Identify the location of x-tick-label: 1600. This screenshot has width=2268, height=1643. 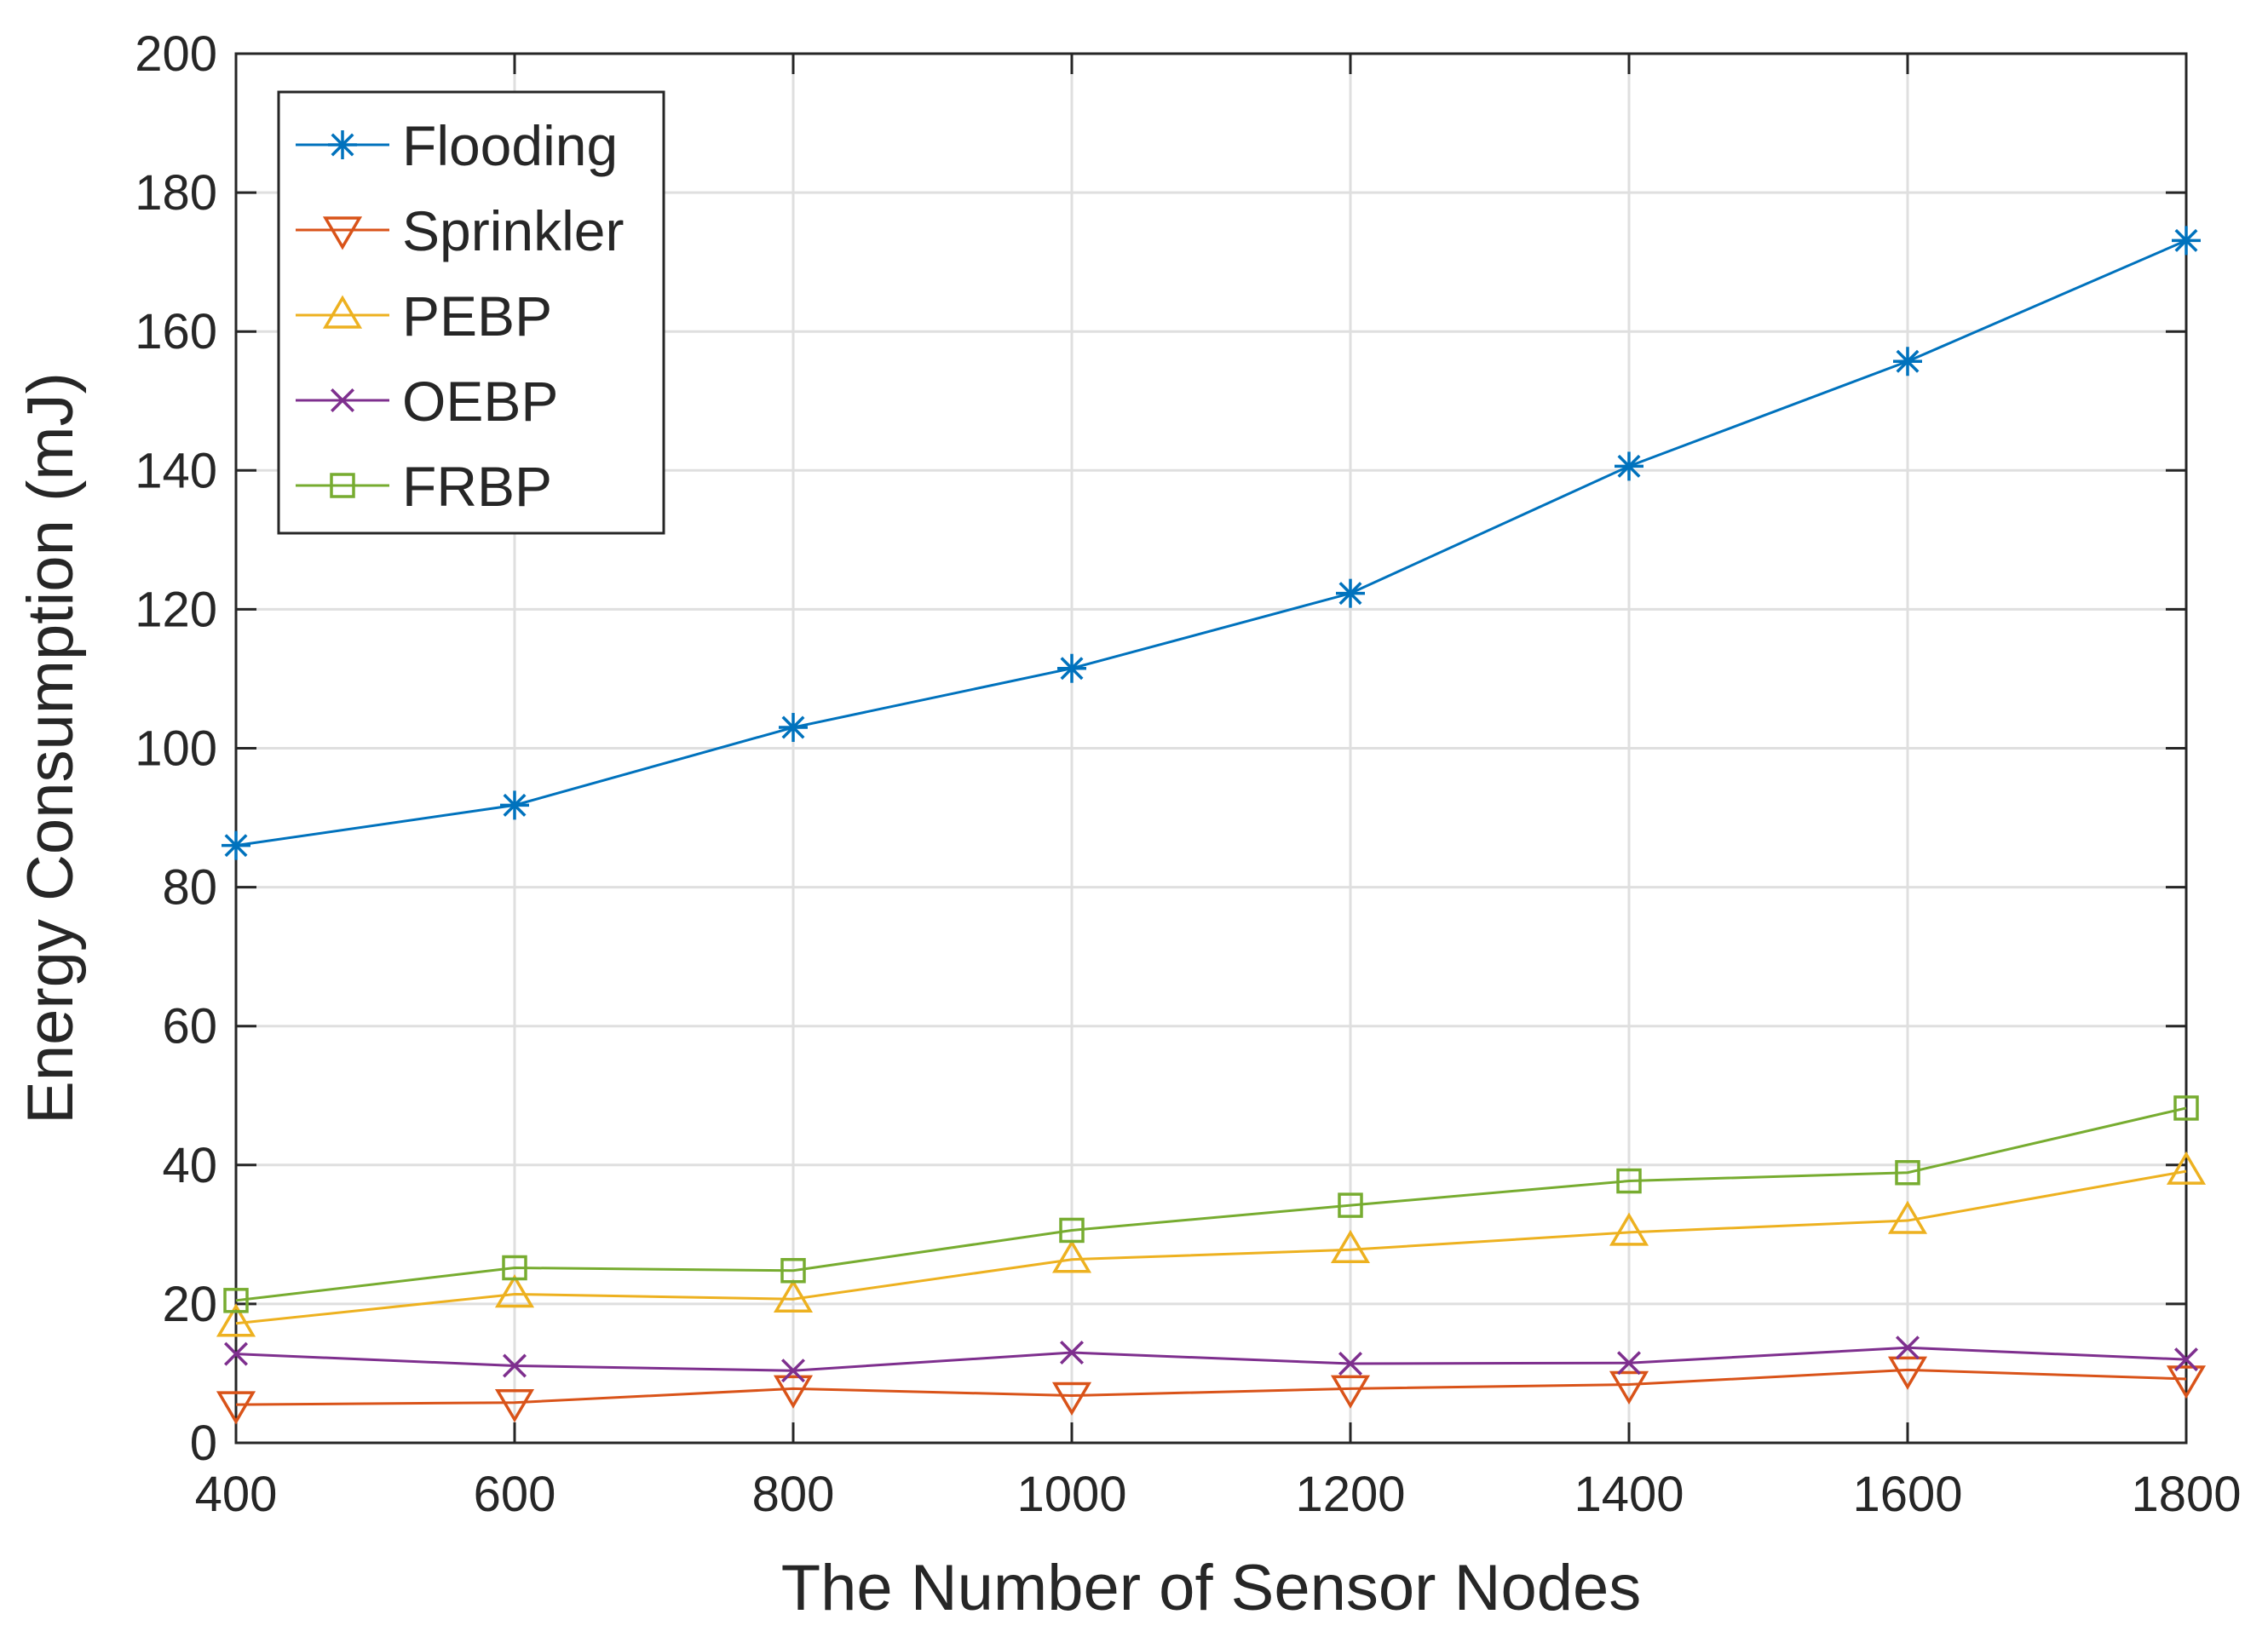
(1907, 1494).